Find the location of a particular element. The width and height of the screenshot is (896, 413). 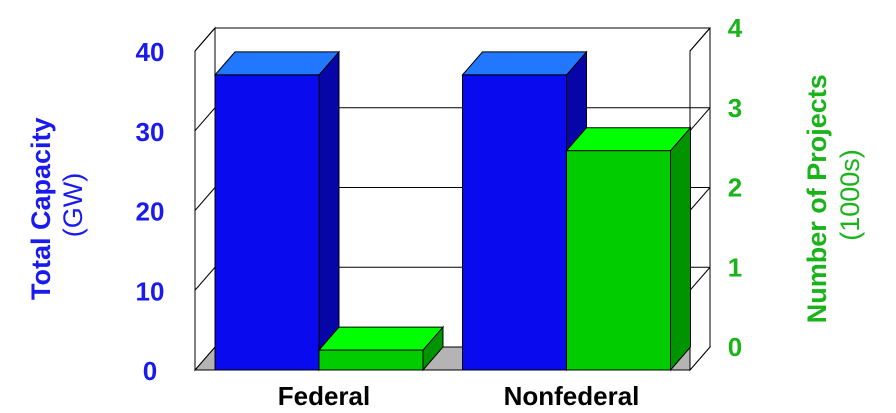

category-label: Nonfederal is located at coordinates (572, 396).